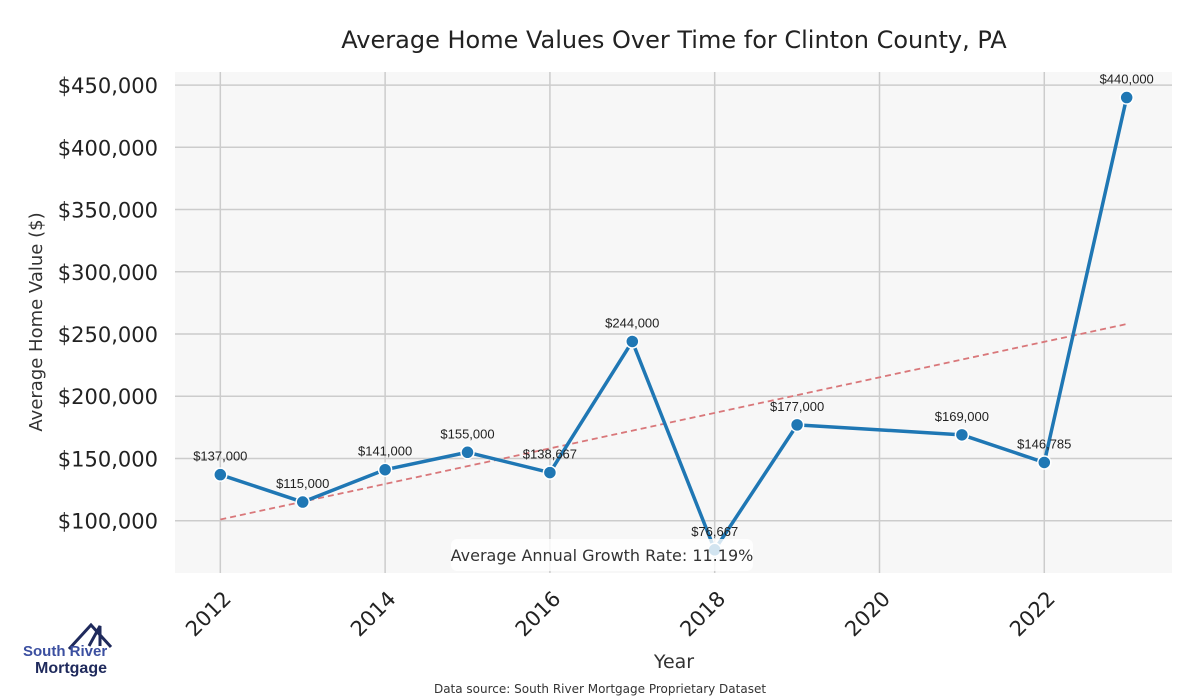  What do you see at coordinates (302, 483) in the screenshot?
I see `data-label: $115,000` at bounding box center [302, 483].